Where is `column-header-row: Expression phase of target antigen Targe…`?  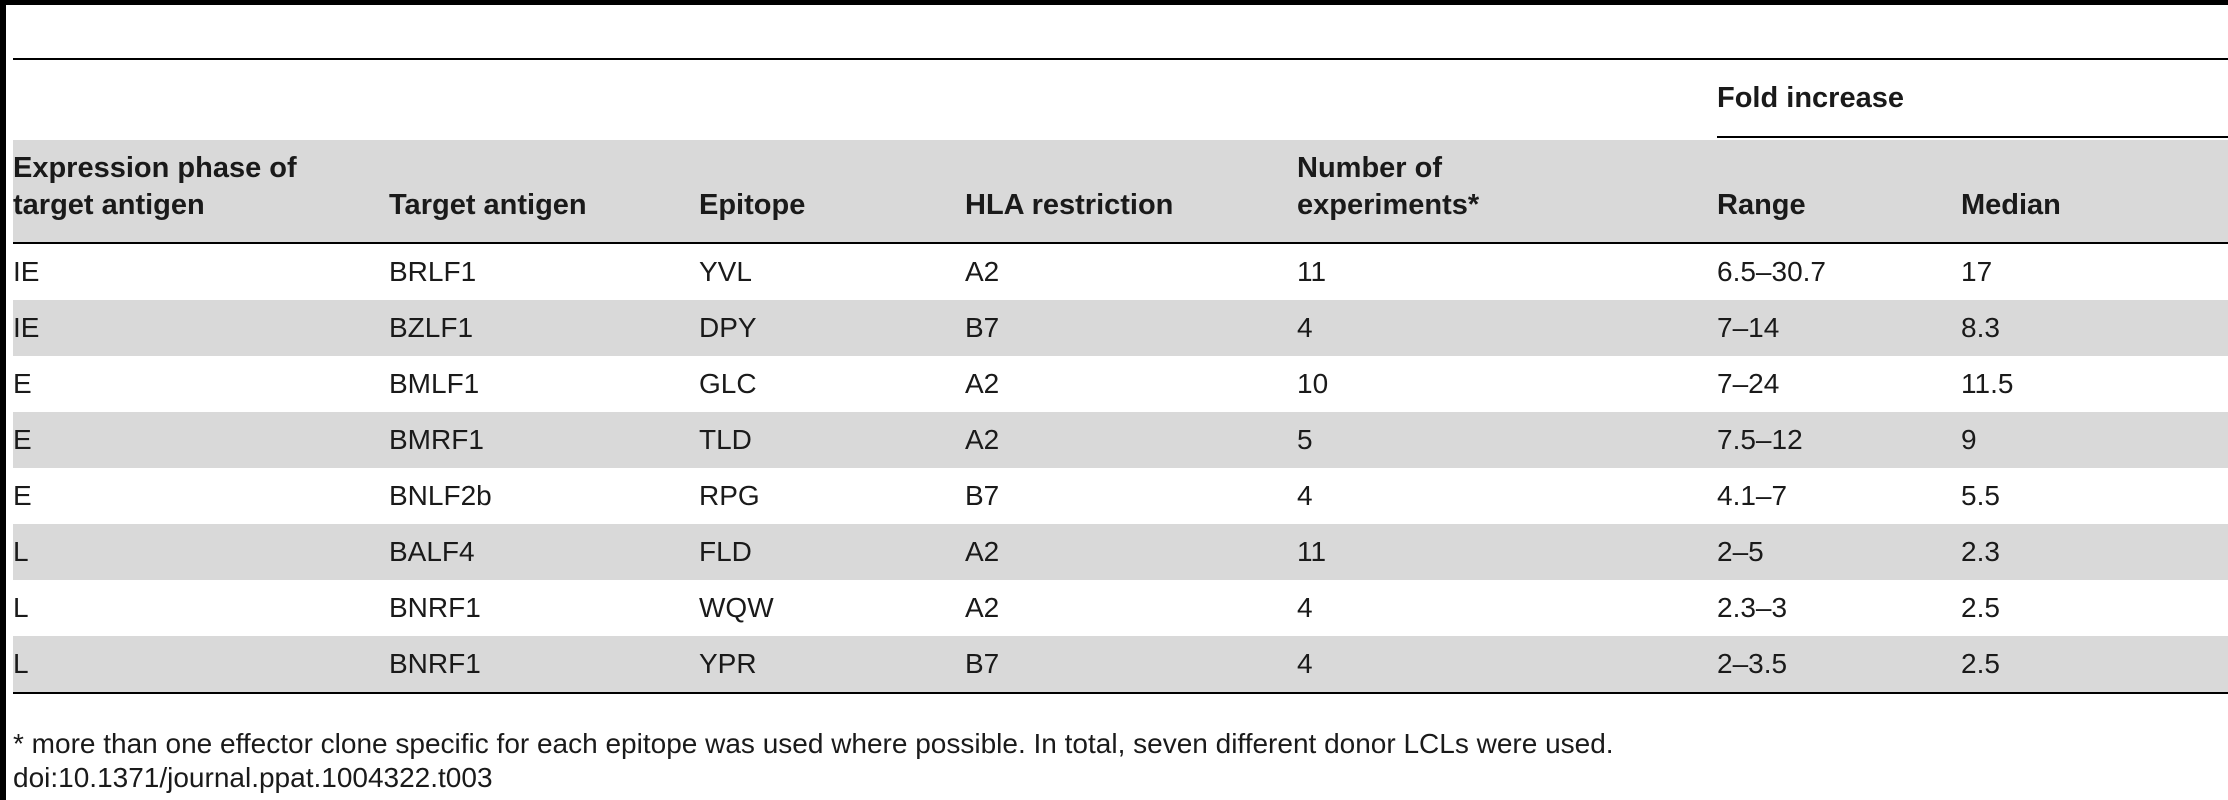 column-header-row: Expression phase of target antigen Targe… is located at coordinates (1120, 191).